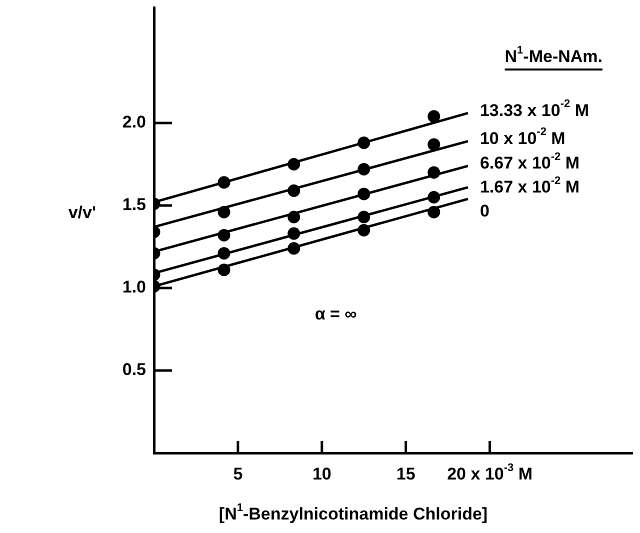  What do you see at coordinates (335, 314) in the screenshot?
I see `annotation: α = ∞` at bounding box center [335, 314].